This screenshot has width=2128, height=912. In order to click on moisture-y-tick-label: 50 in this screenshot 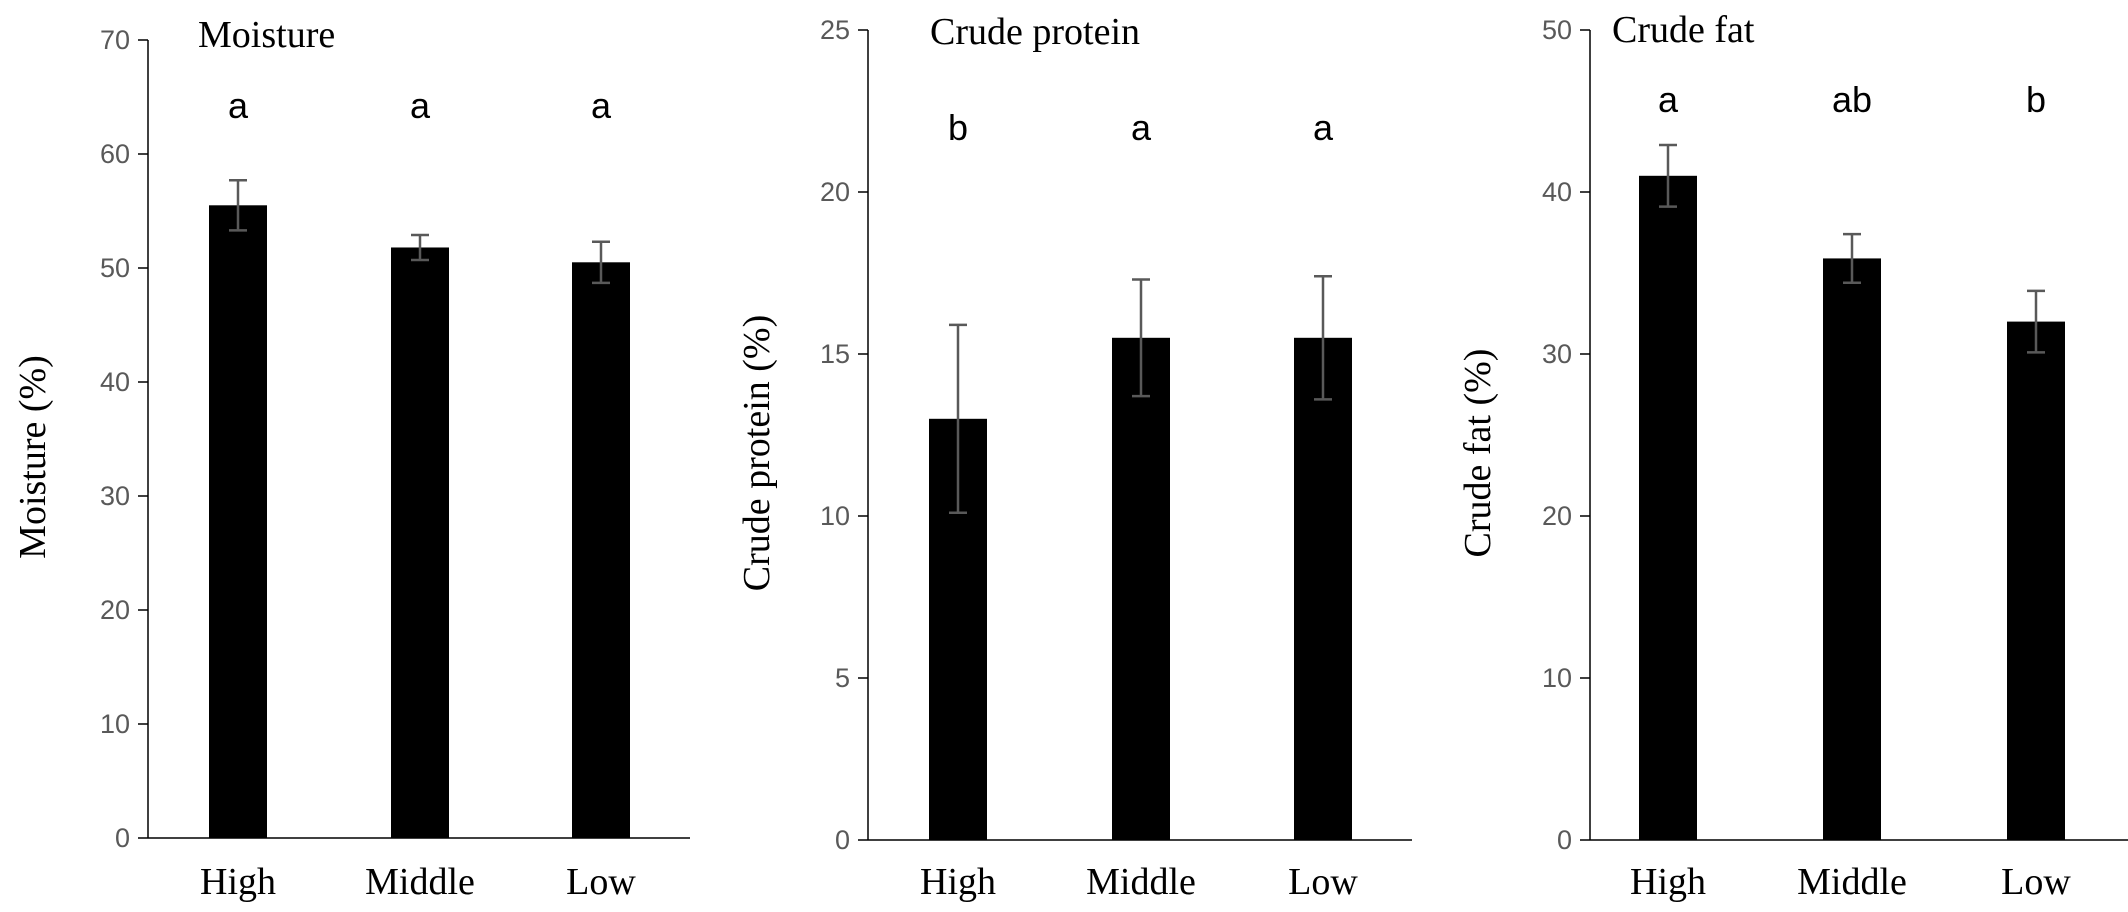, I will do `click(115, 268)`.